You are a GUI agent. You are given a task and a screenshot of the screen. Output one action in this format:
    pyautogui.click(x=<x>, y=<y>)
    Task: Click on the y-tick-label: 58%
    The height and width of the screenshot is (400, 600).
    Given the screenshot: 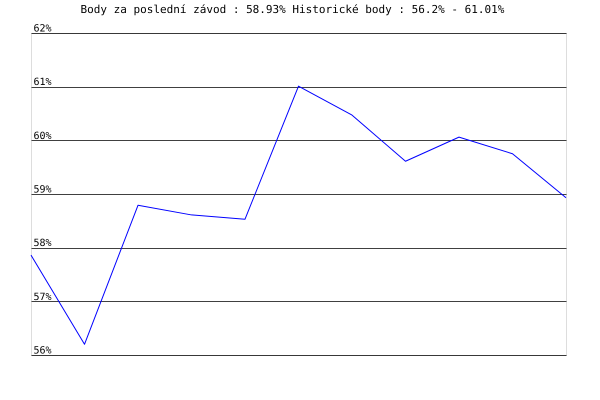 What is the action you would take?
    pyautogui.click(x=43, y=244)
    